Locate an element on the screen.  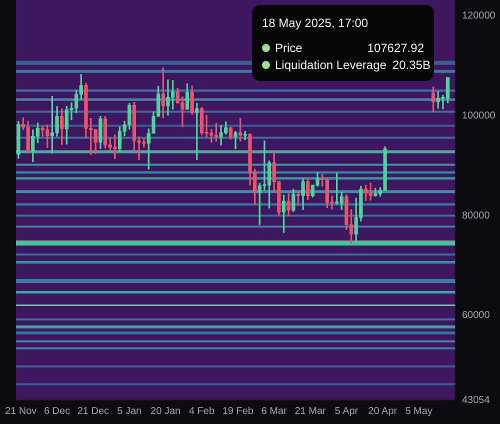
x-tick-label: 20 Apr is located at coordinates (383, 411).